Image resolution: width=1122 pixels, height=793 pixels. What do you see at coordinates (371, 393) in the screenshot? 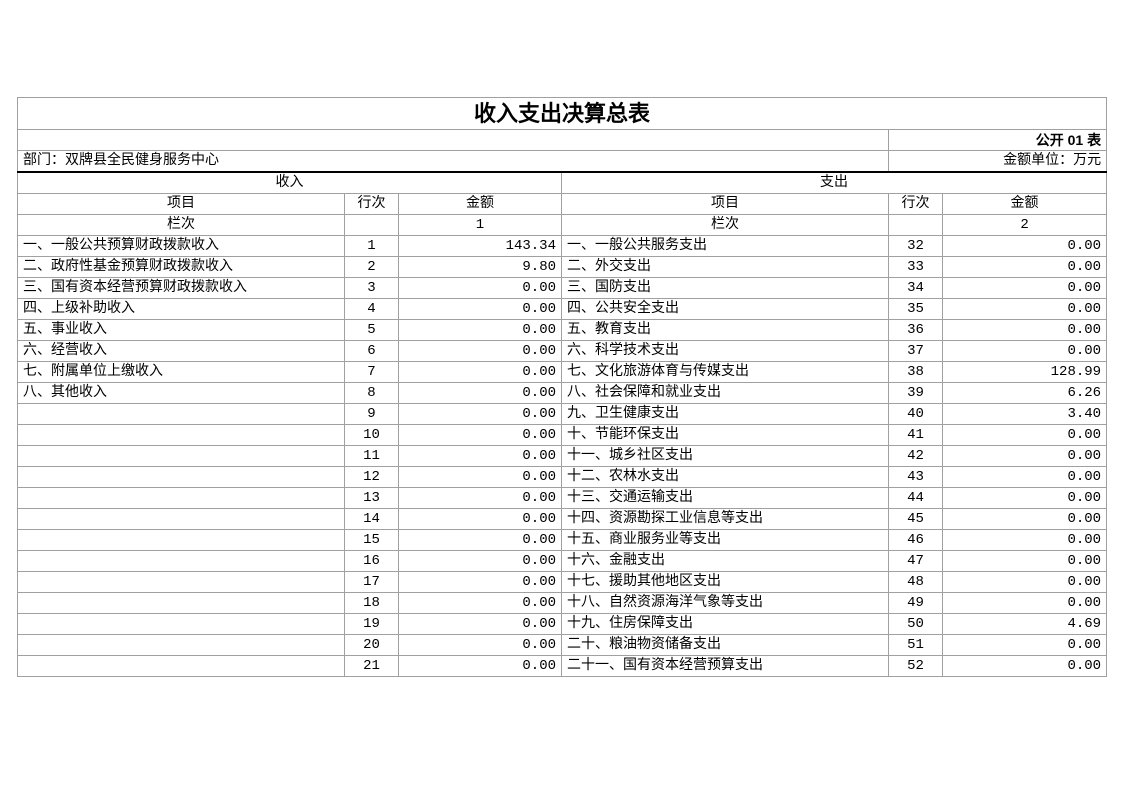
I see `income-row-no: 8` at bounding box center [371, 393].